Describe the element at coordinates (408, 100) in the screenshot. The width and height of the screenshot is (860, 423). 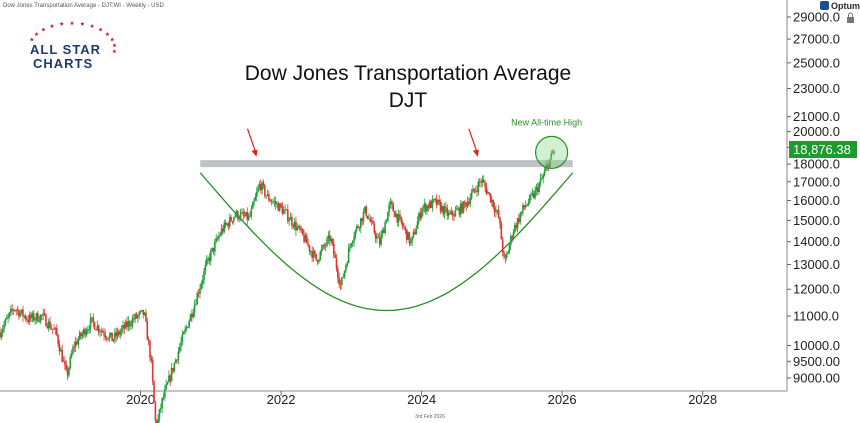
I see `chart-subtitle: DJT` at that location.